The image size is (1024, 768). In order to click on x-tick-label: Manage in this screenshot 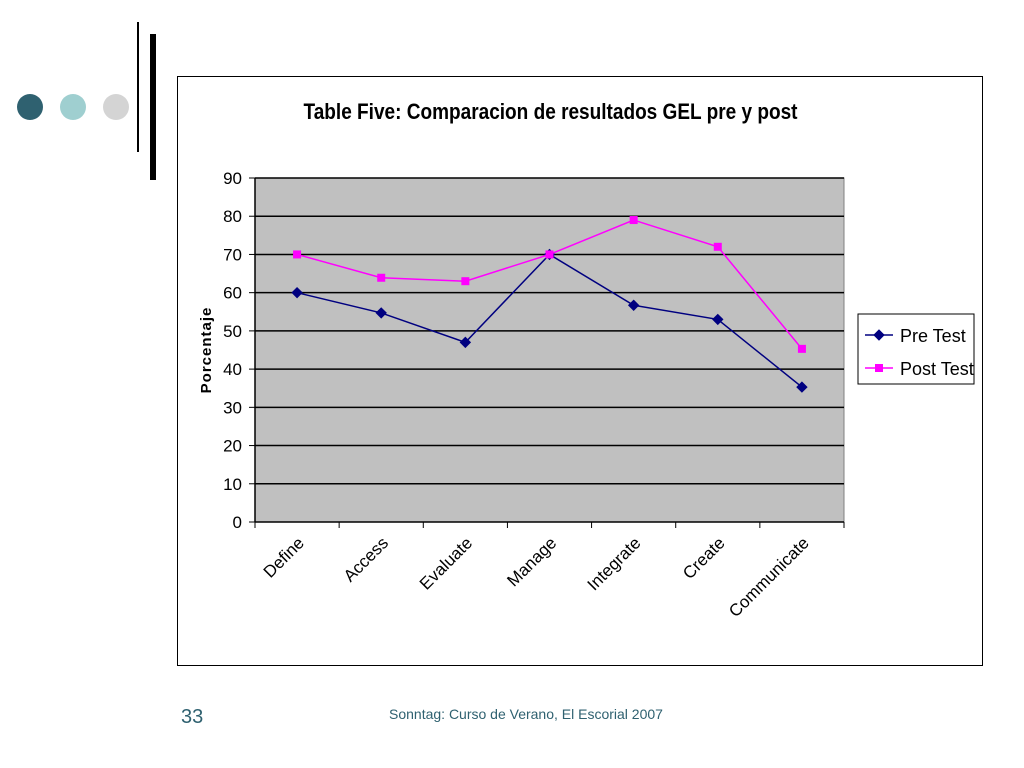, I will do `click(531, 561)`.